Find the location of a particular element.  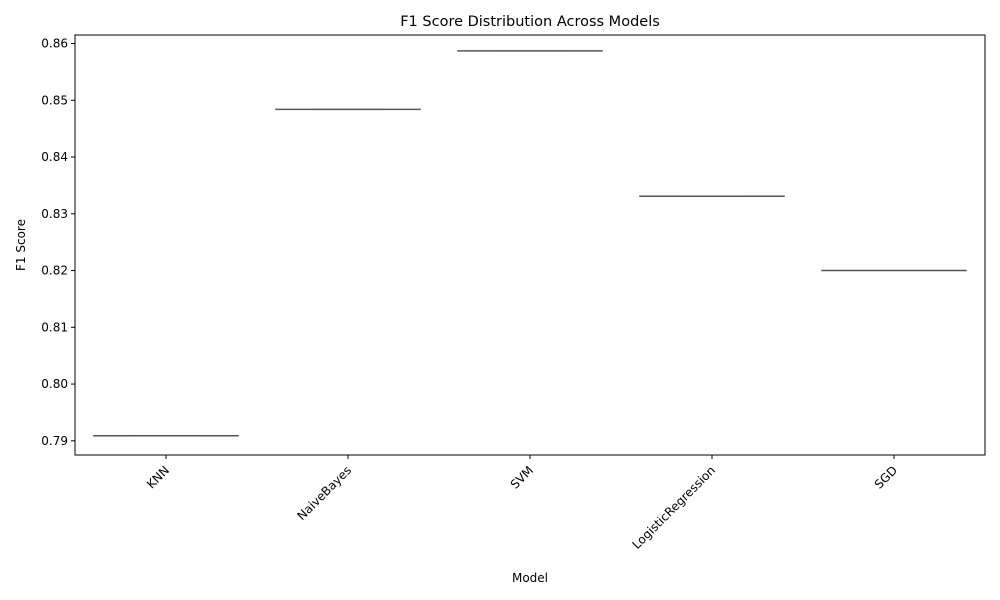

y-tick-label: 0.80 is located at coordinates (54, 384).